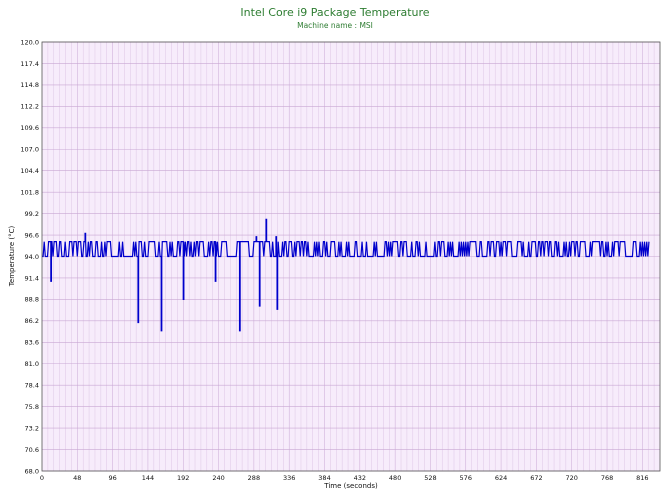  I want to click on x-tick-label: 528, so click(430, 478).